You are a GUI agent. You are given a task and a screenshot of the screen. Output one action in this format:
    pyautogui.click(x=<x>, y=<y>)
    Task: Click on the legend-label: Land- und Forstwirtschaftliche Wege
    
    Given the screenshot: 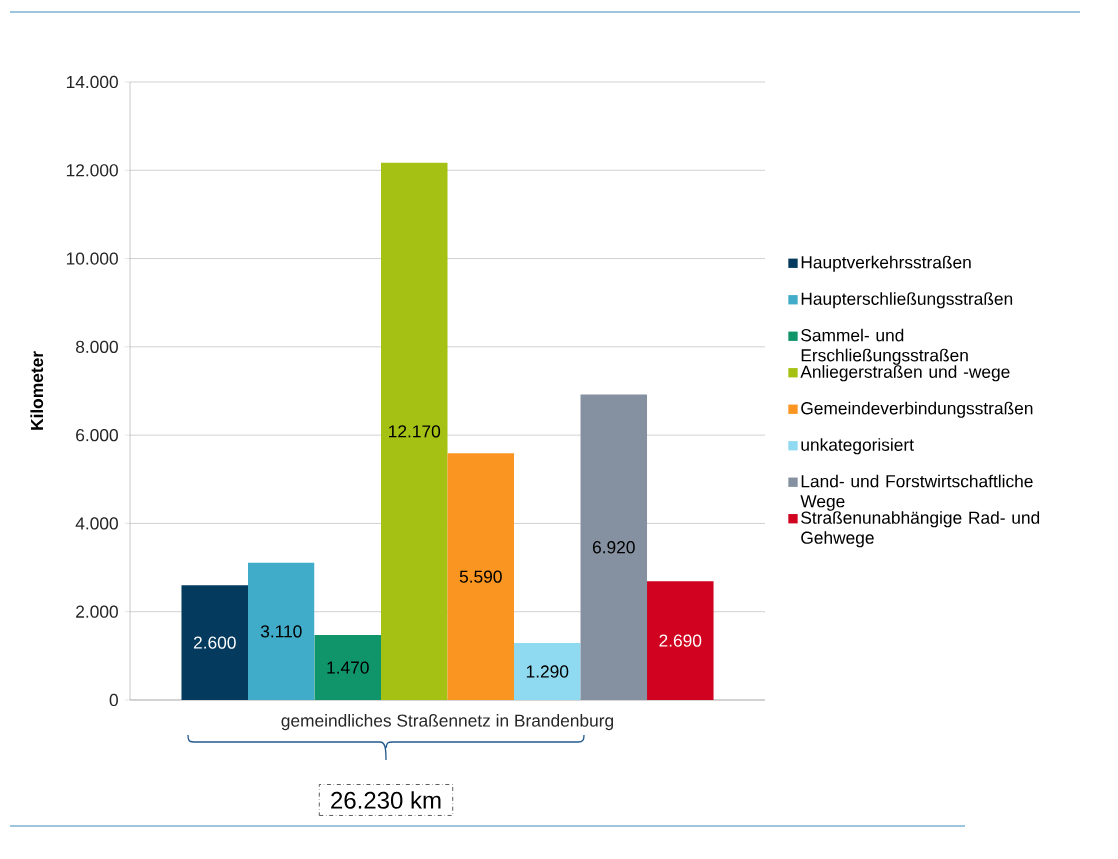 What is the action you would take?
    pyautogui.click(x=916, y=492)
    